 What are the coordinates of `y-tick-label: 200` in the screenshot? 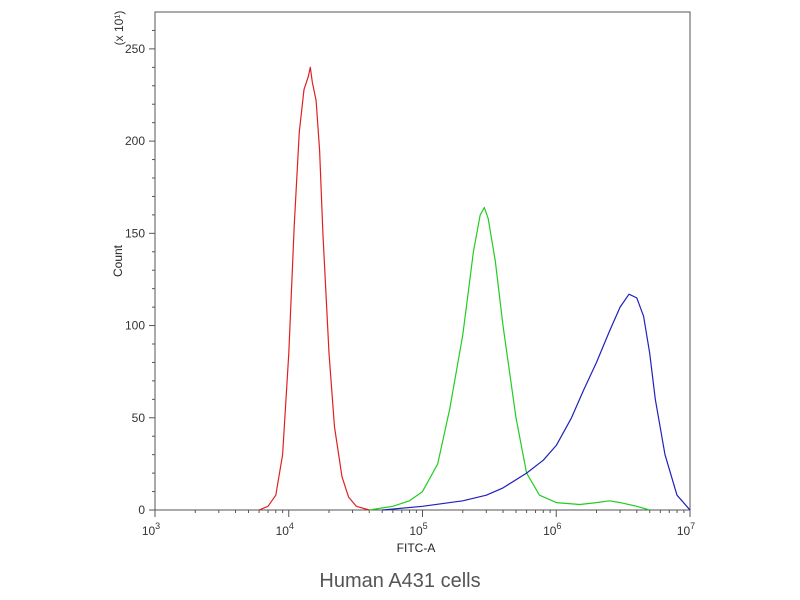 It's located at (135, 141).